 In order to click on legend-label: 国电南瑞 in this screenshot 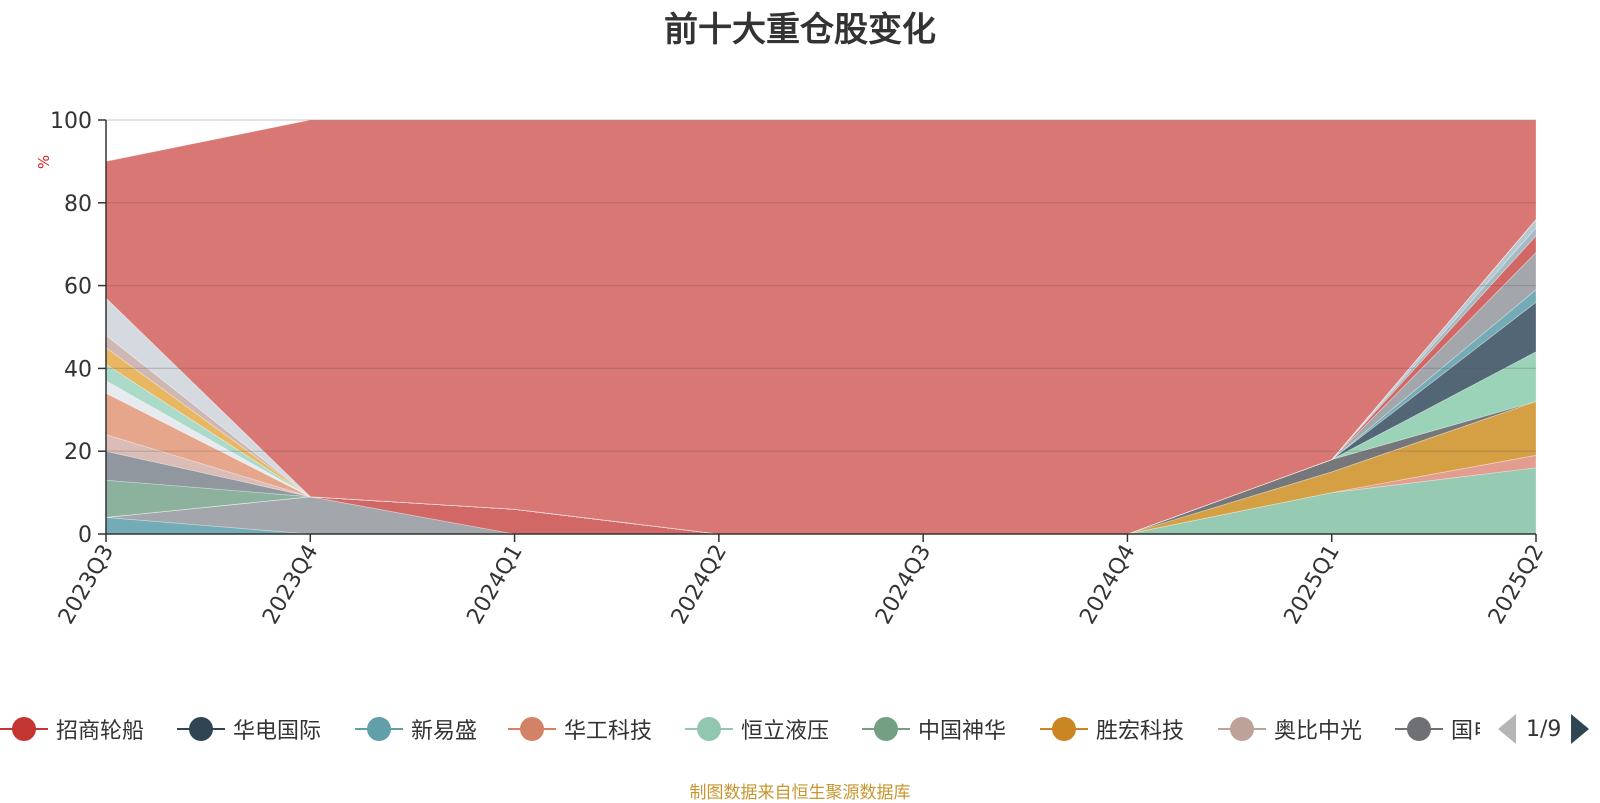, I will do `click(1465, 731)`.